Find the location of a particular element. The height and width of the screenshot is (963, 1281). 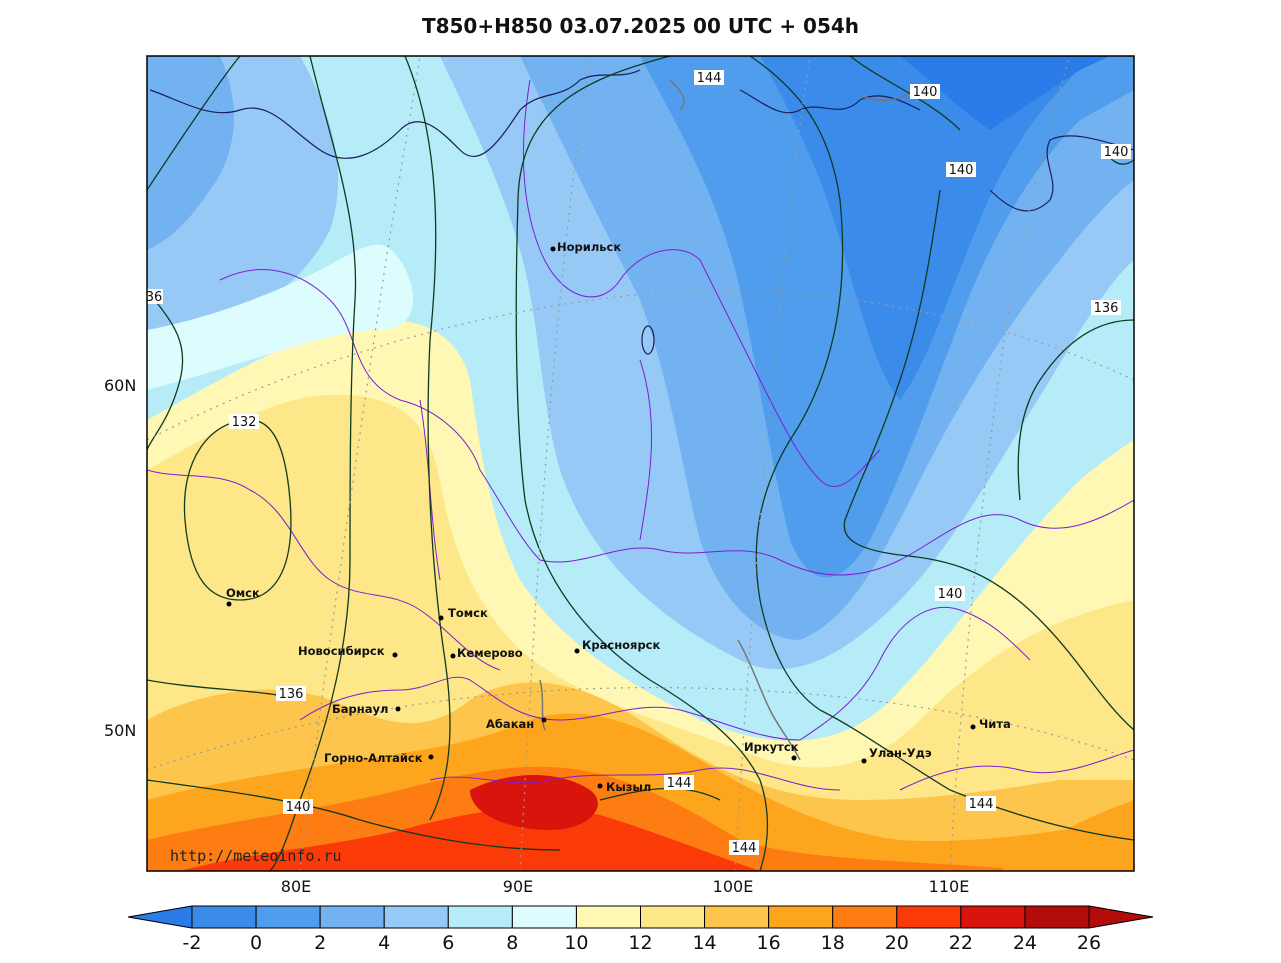

city-chita: Чита is located at coordinates (990, 724).